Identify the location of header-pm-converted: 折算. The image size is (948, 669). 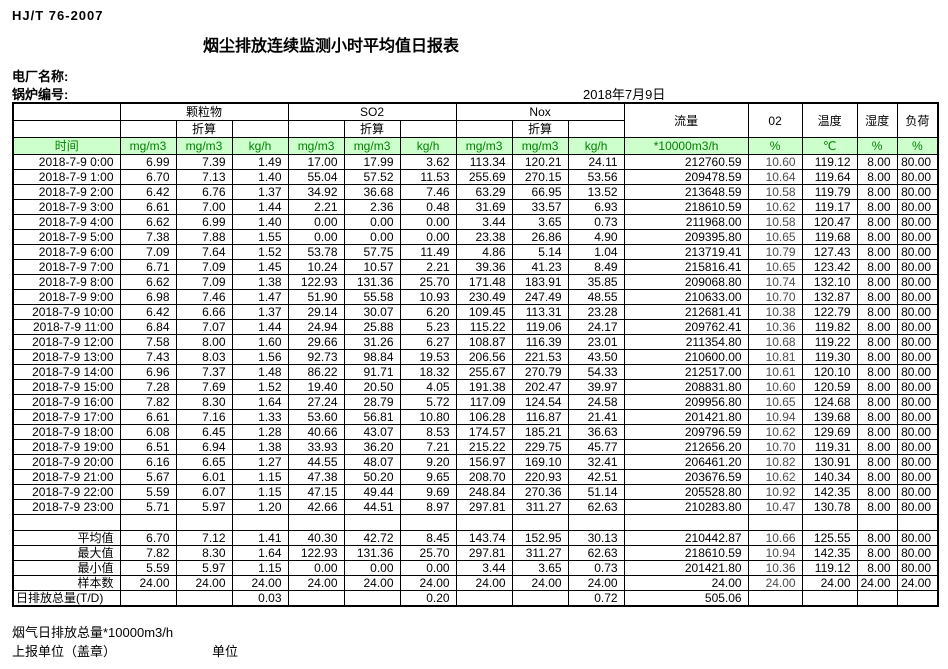
(204, 129).